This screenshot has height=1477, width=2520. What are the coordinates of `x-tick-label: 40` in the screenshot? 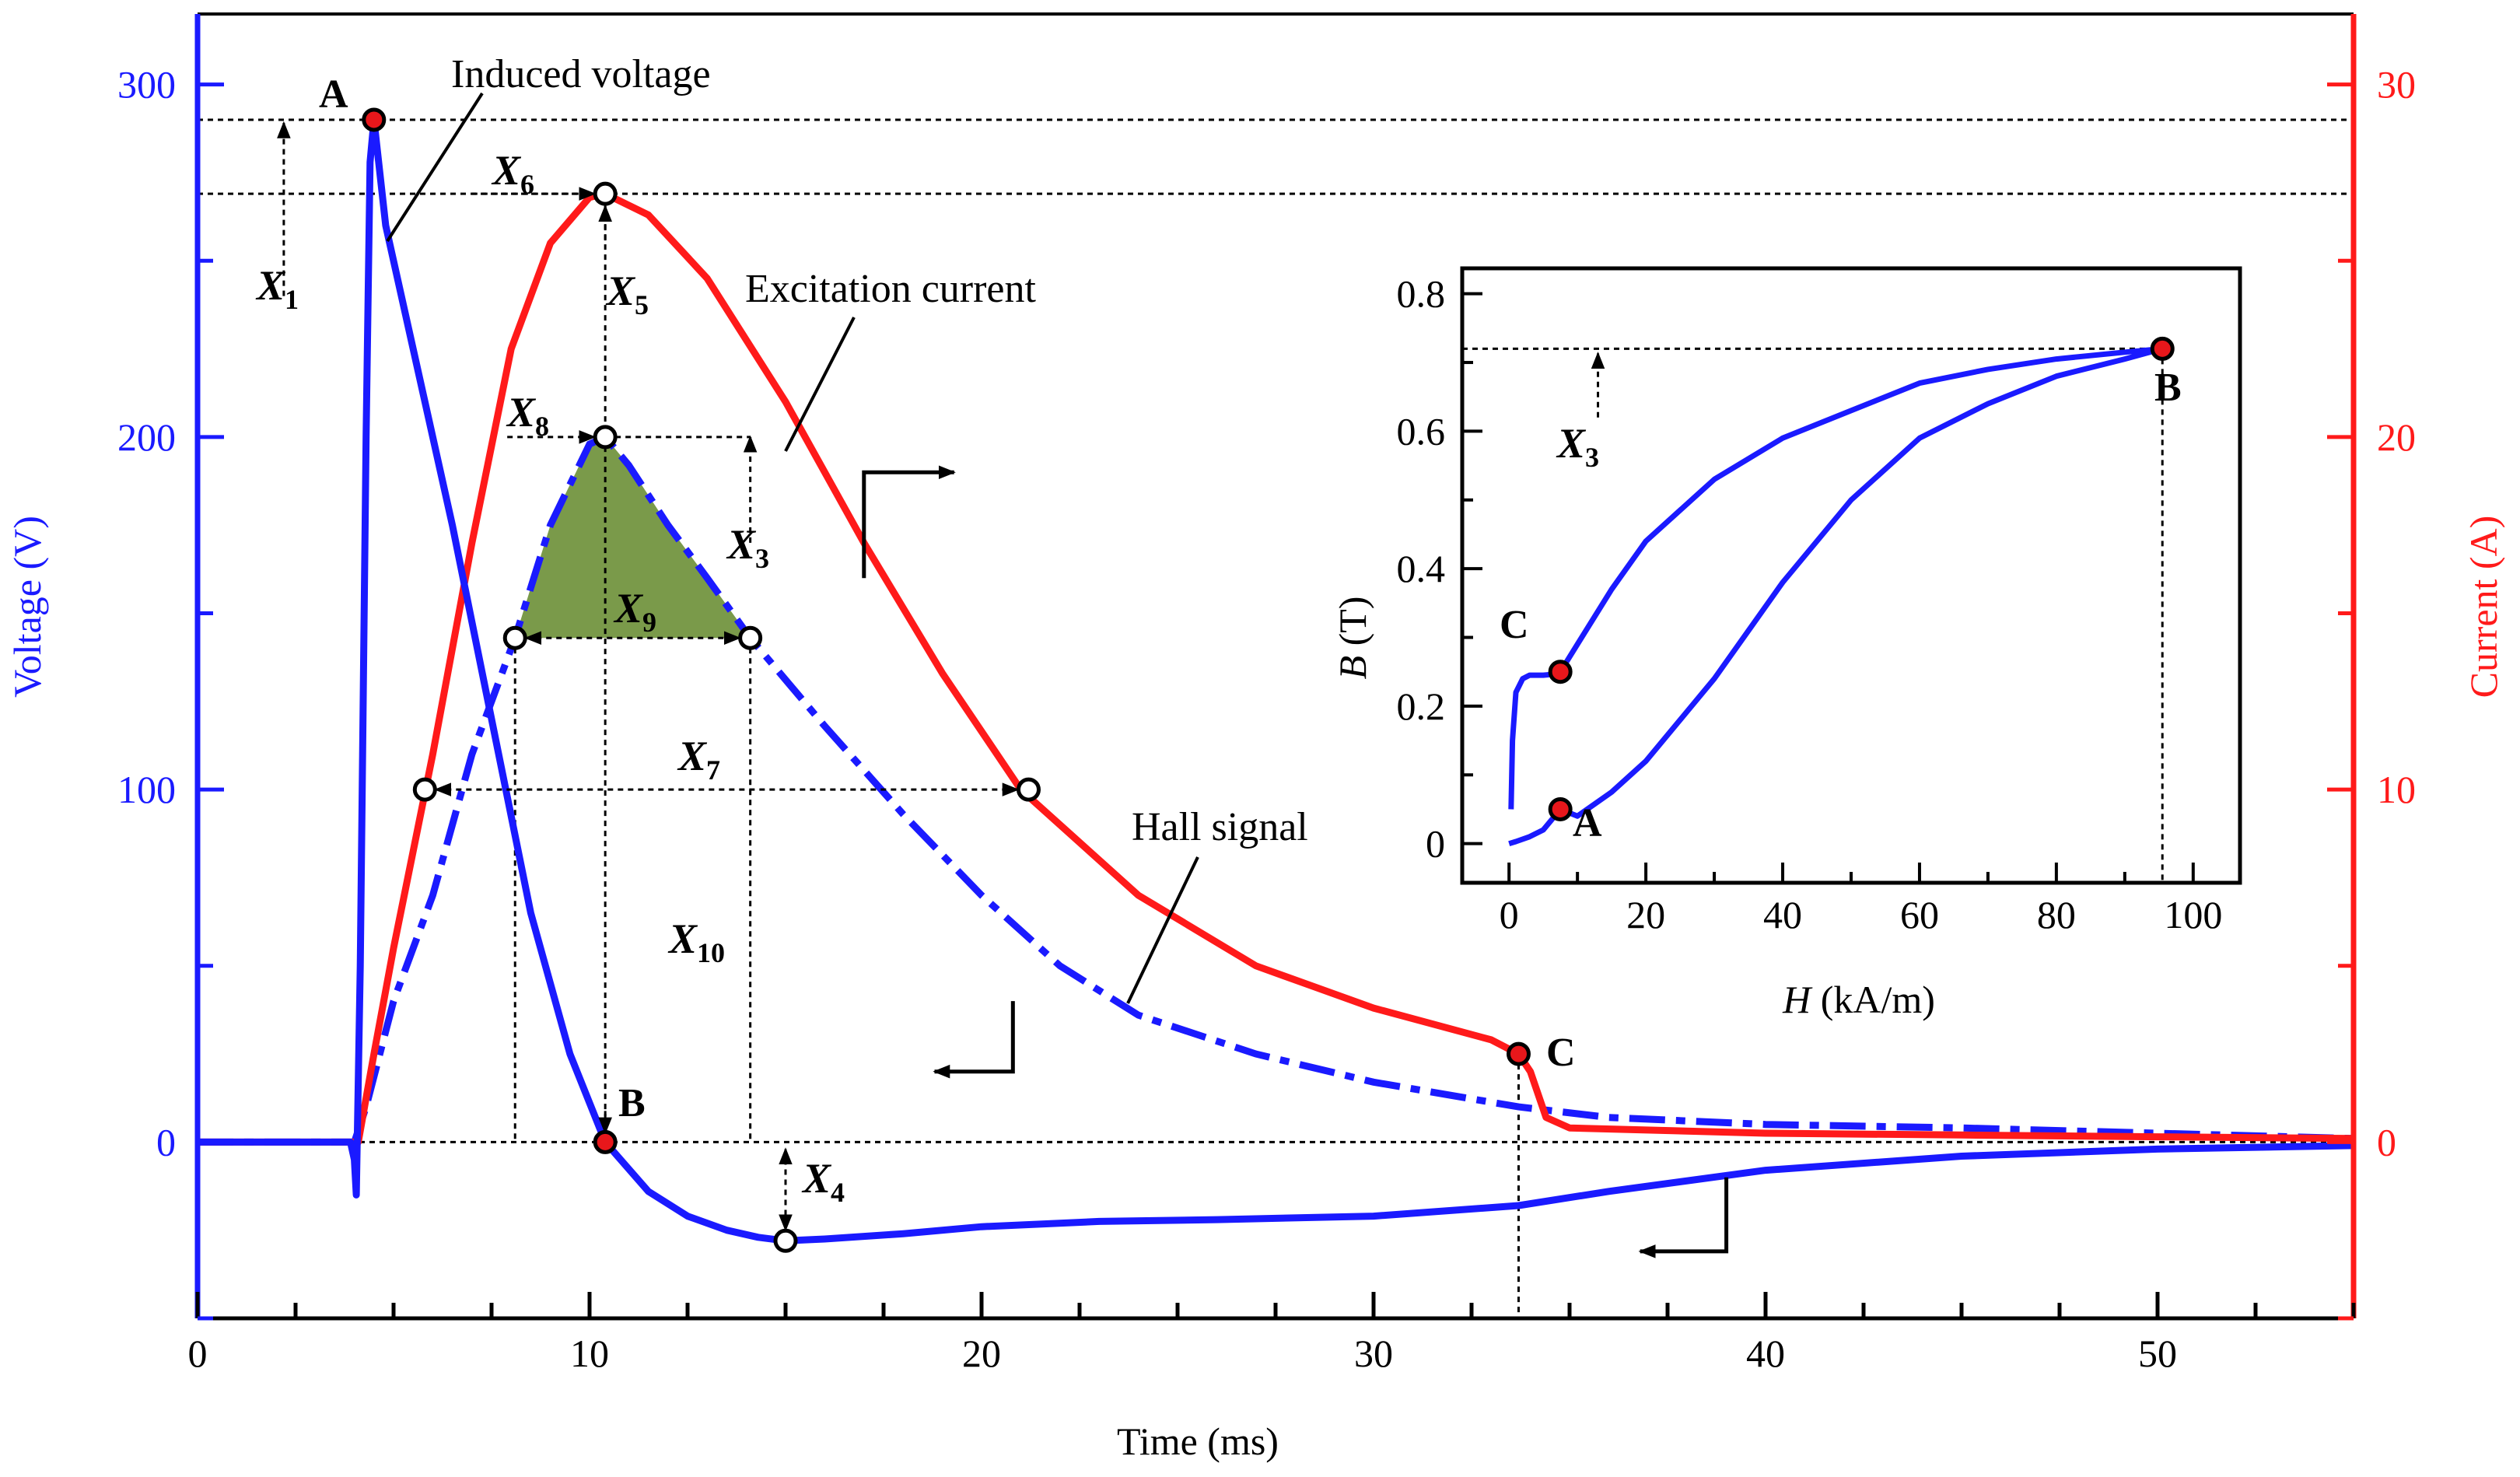 It's located at (1766, 1353).